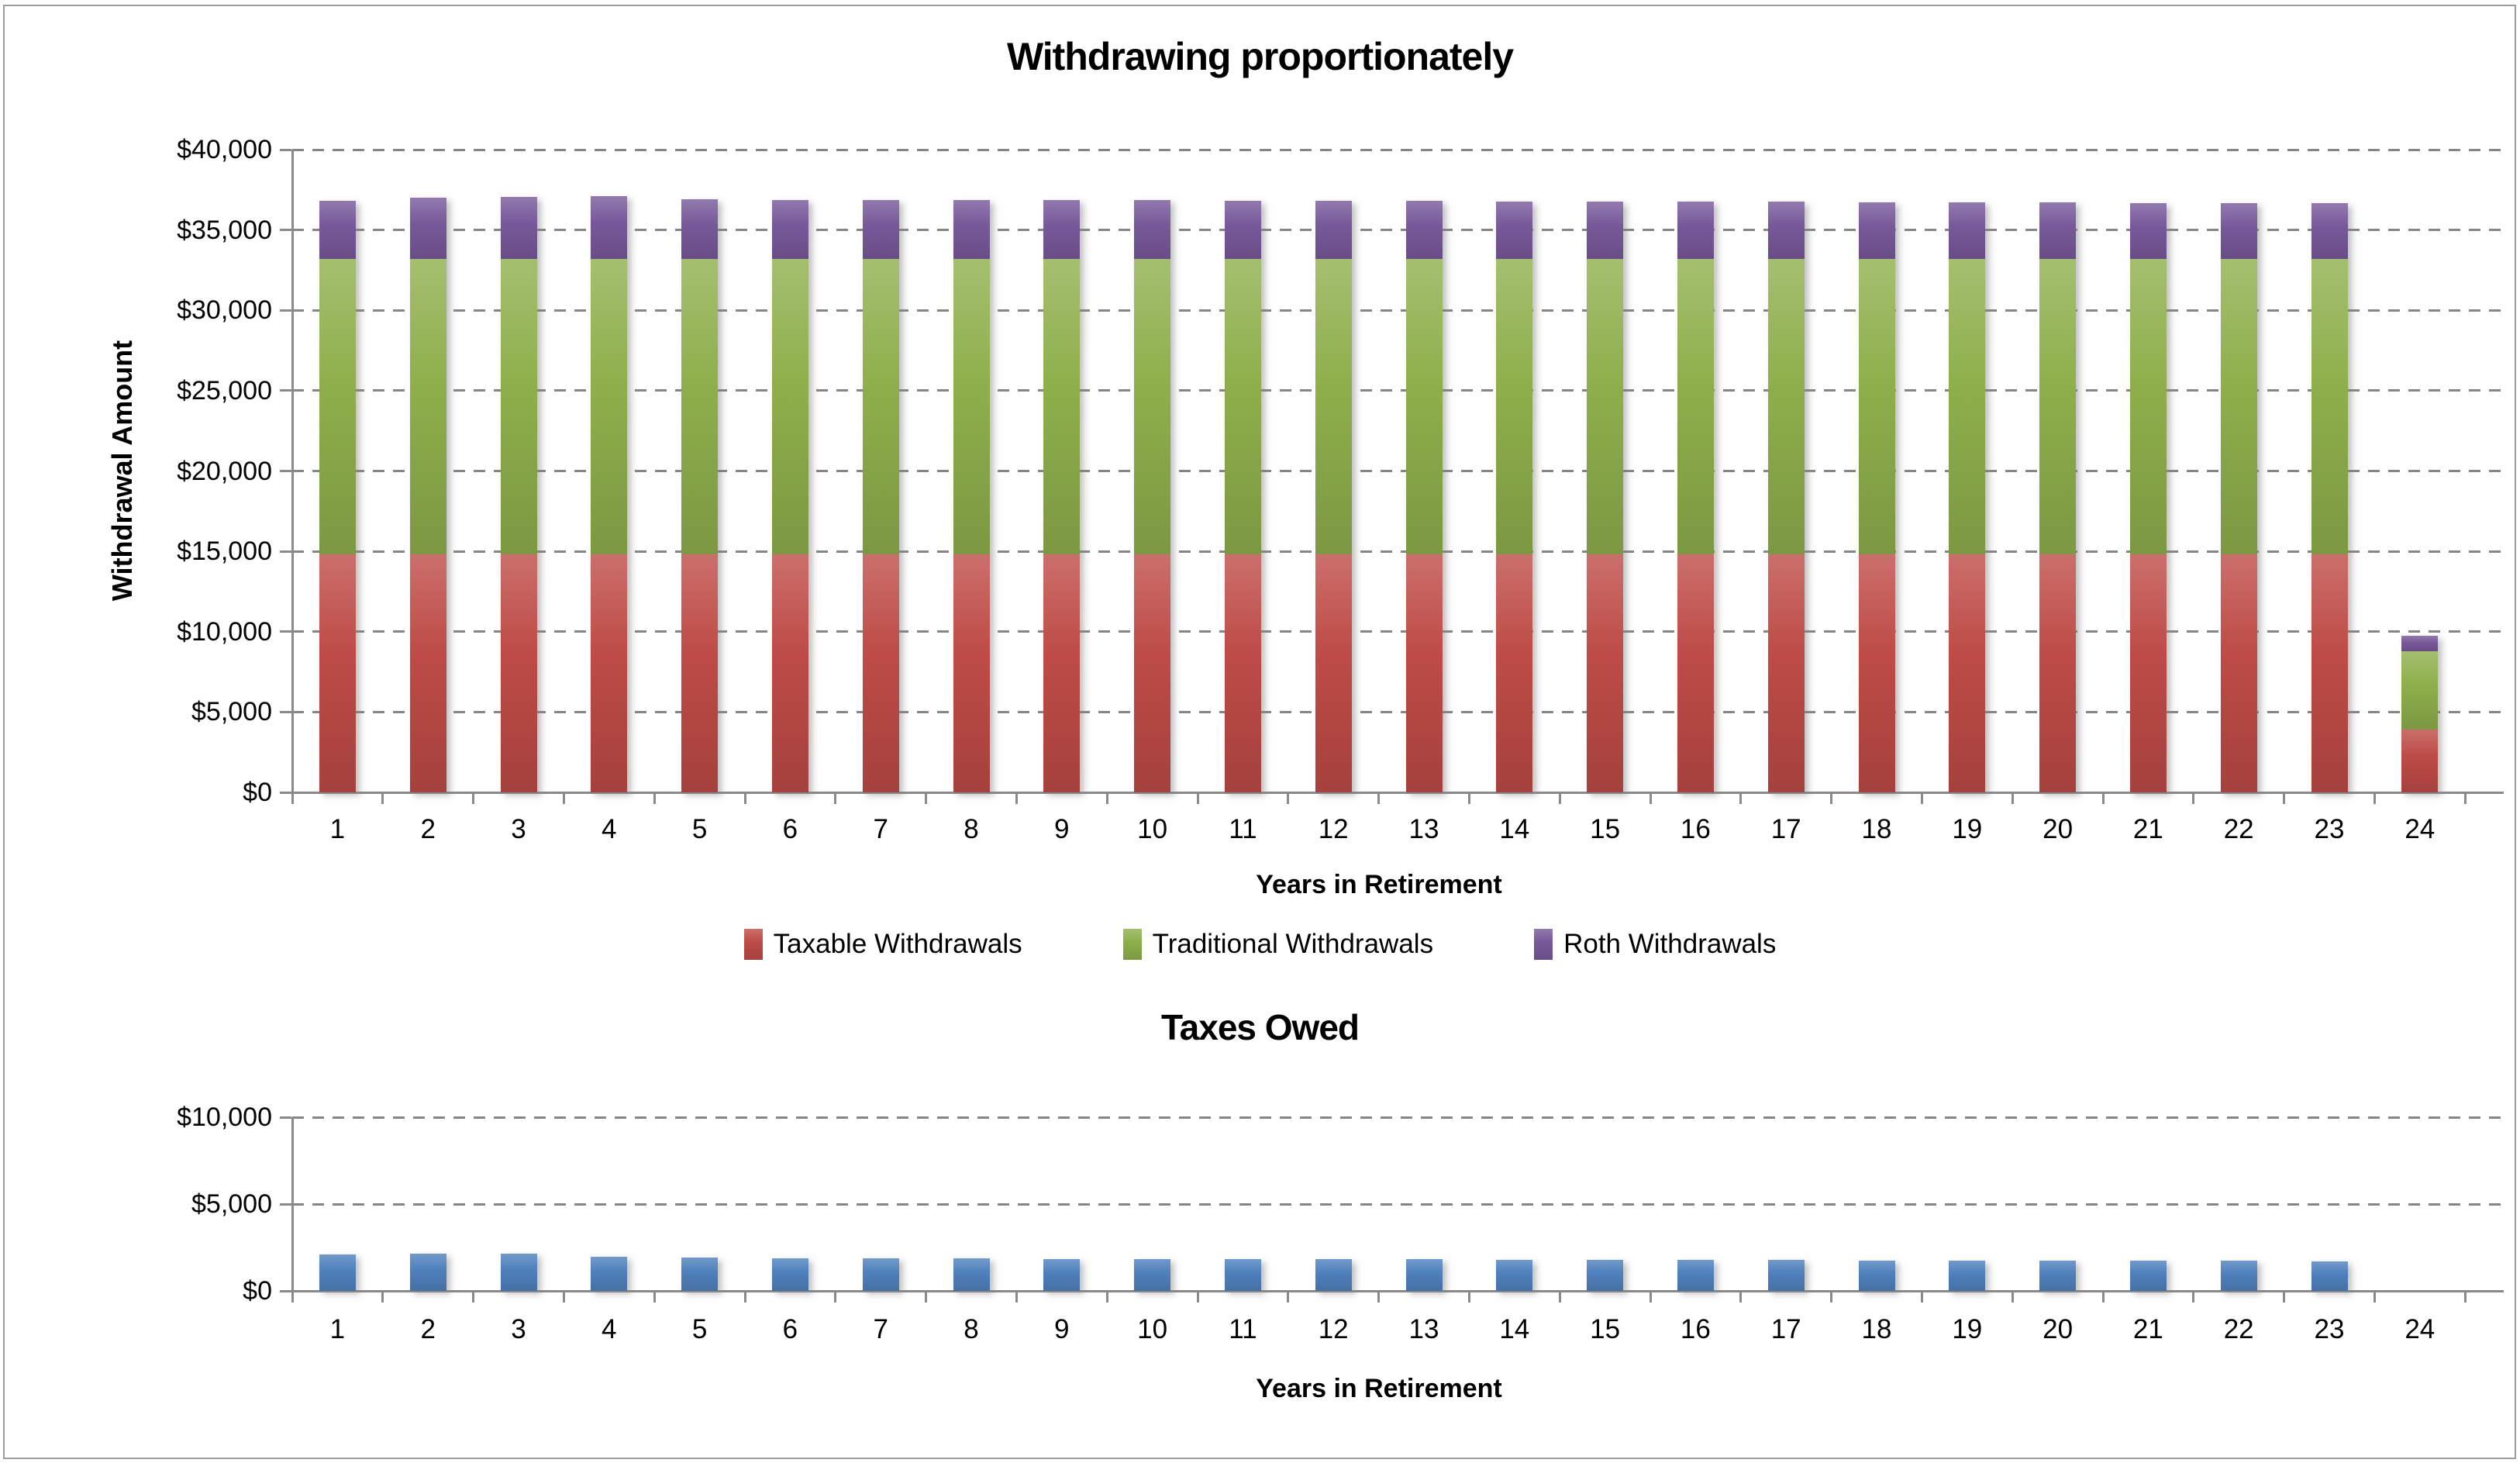  What do you see at coordinates (1424, 829) in the screenshot?
I see `x-tick-label: 13` at bounding box center [1424, 829].